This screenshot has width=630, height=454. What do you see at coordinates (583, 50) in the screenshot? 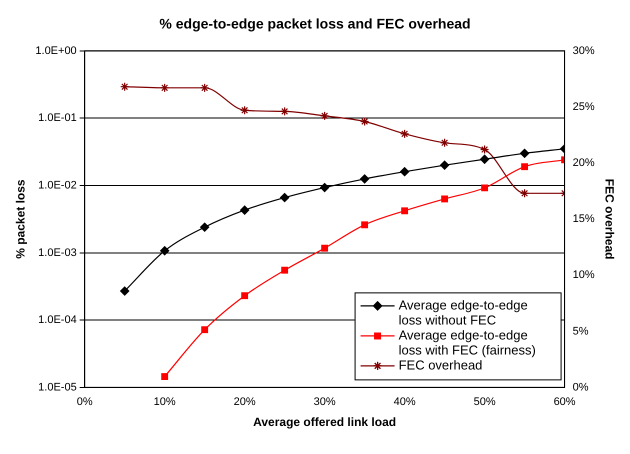
I see `y2-tick-label: 30%` at bounding box center [583, 50].